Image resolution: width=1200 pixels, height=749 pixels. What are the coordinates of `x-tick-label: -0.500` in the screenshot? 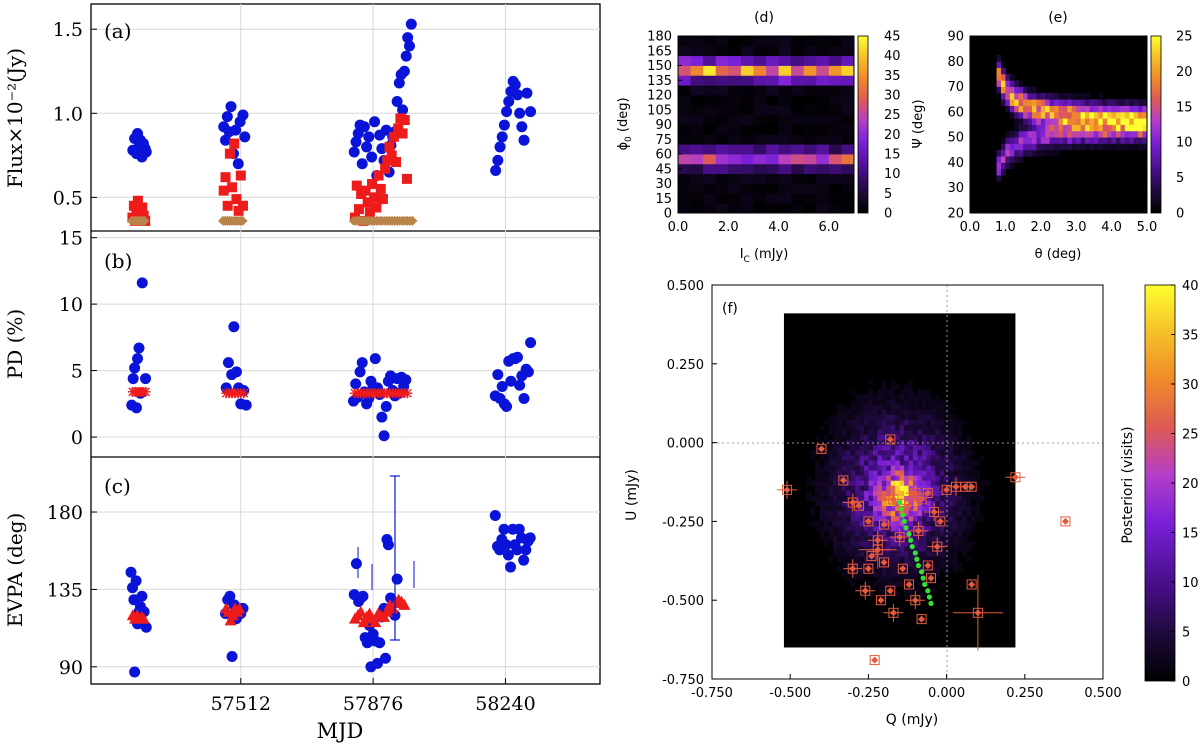 It's located at (790, 693).